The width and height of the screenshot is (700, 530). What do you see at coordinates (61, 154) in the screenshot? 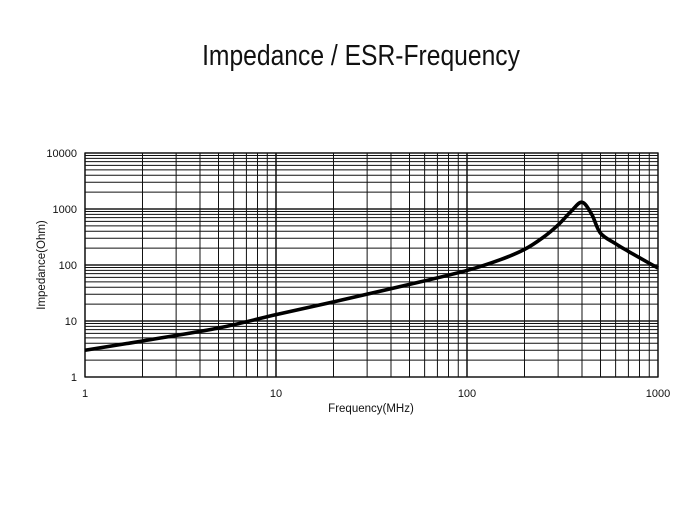
I see `y-tick-label: 10000` at bounding box center [61, 154].